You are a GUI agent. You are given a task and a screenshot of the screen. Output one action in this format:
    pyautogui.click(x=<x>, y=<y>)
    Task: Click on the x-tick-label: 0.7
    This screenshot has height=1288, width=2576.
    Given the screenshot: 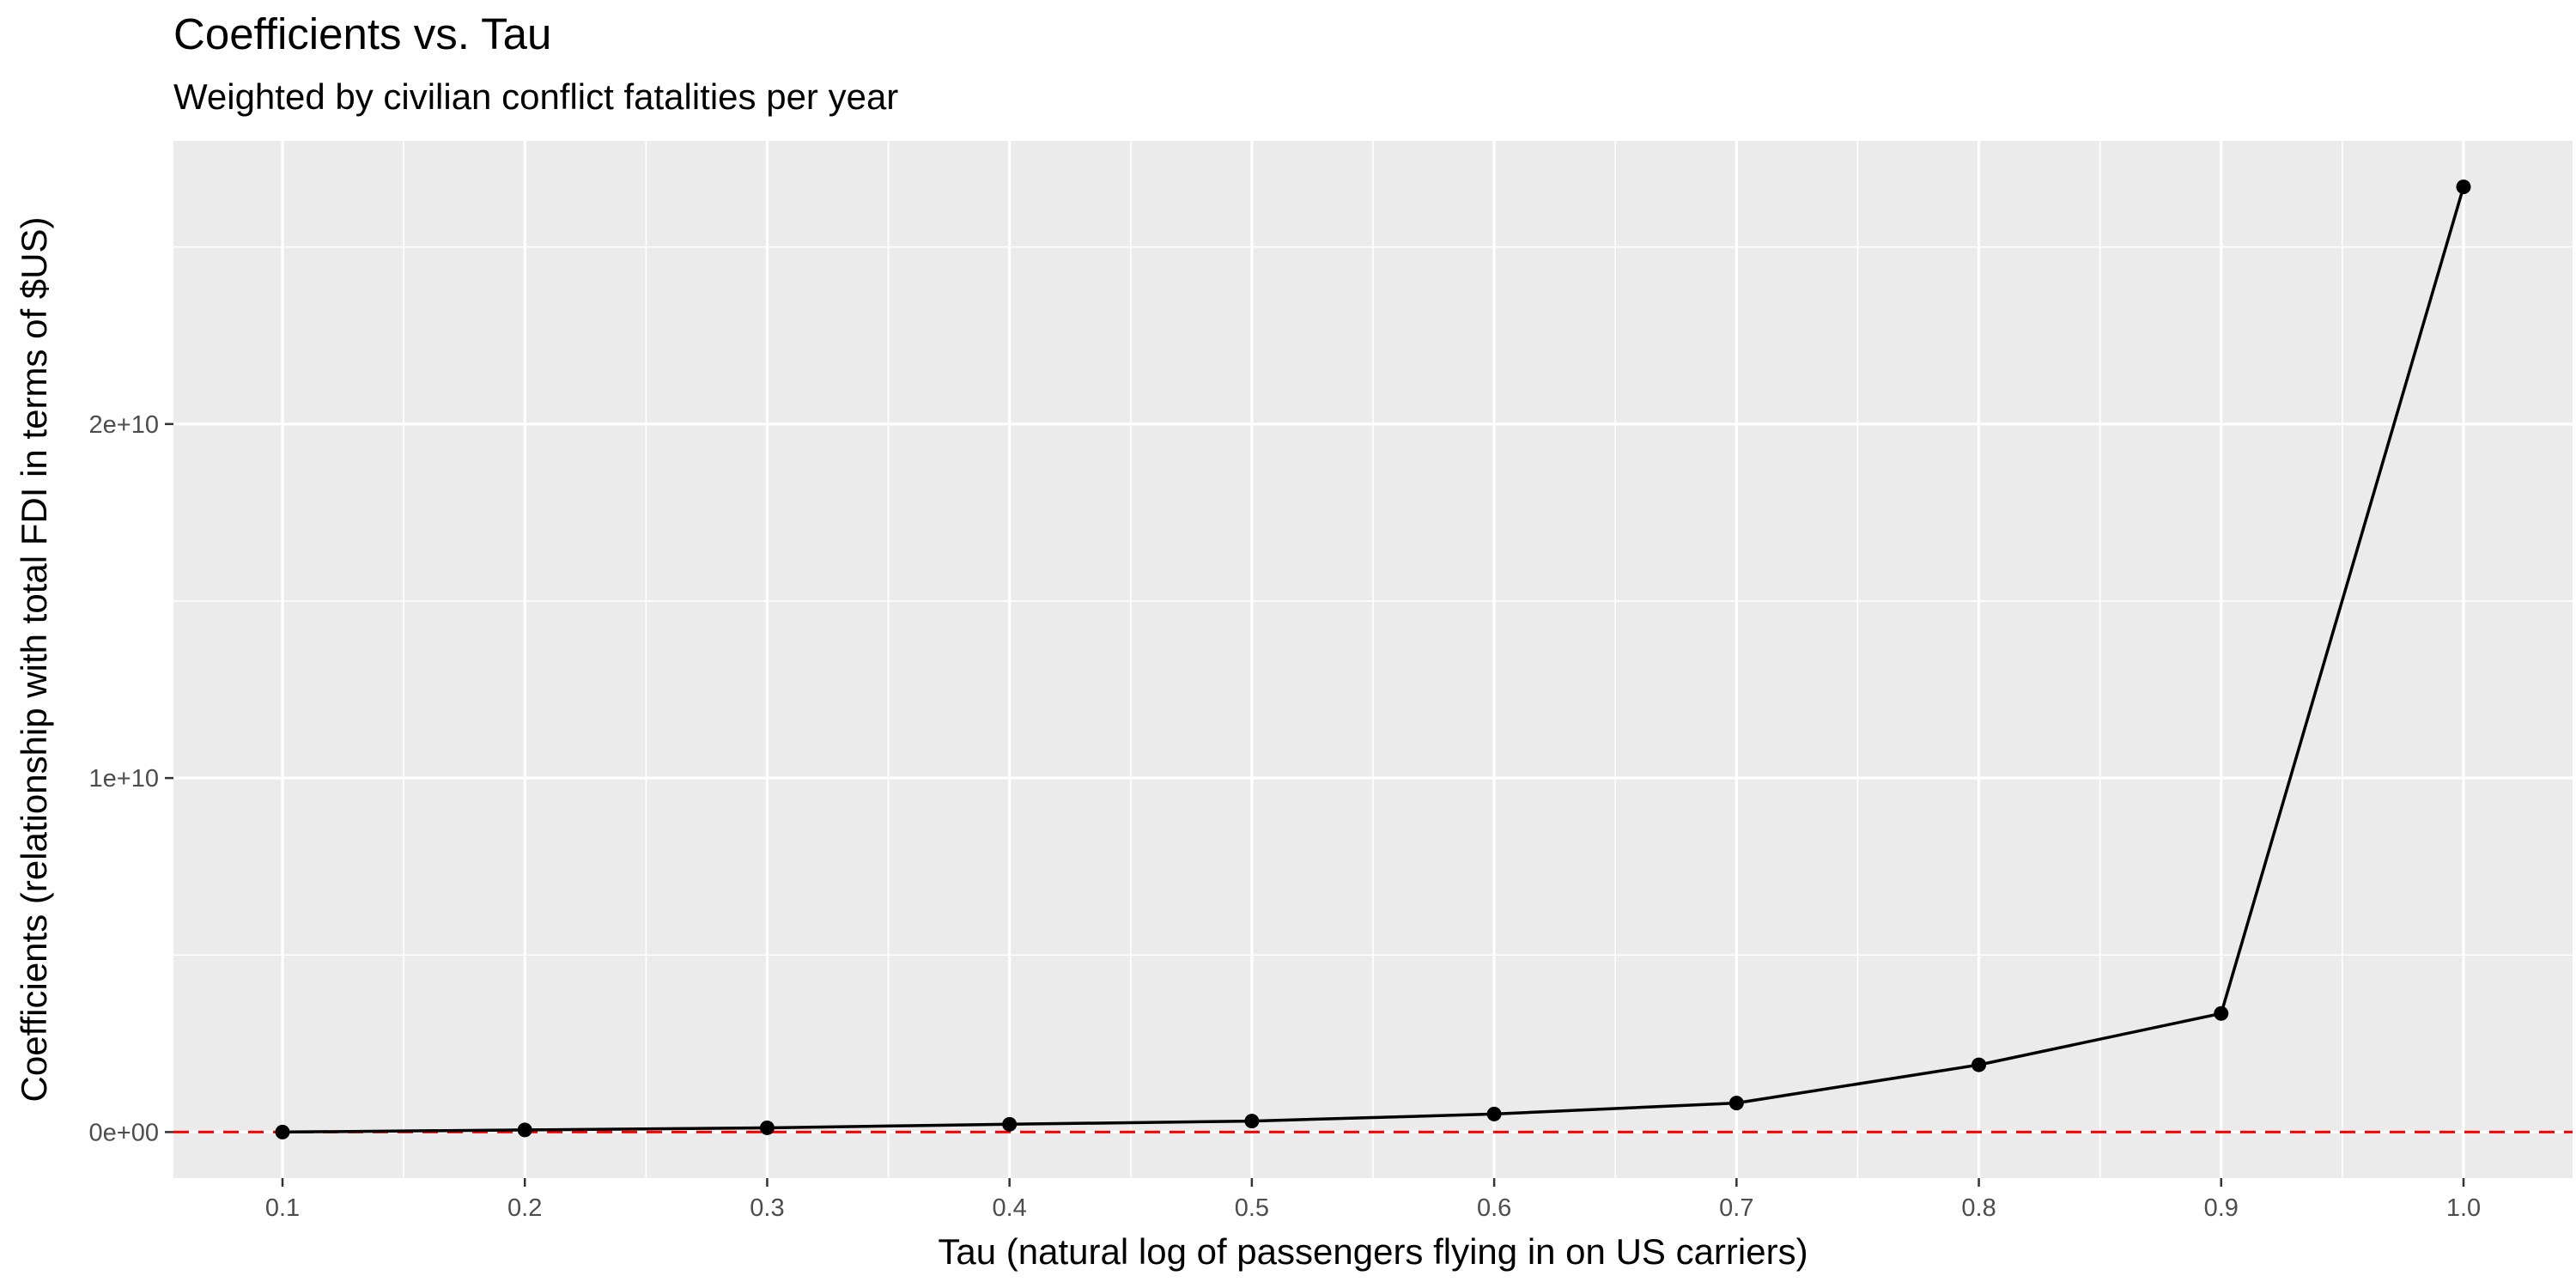 What is the action you would take?
    pyautogui.click(x=1736, y=1208)
    